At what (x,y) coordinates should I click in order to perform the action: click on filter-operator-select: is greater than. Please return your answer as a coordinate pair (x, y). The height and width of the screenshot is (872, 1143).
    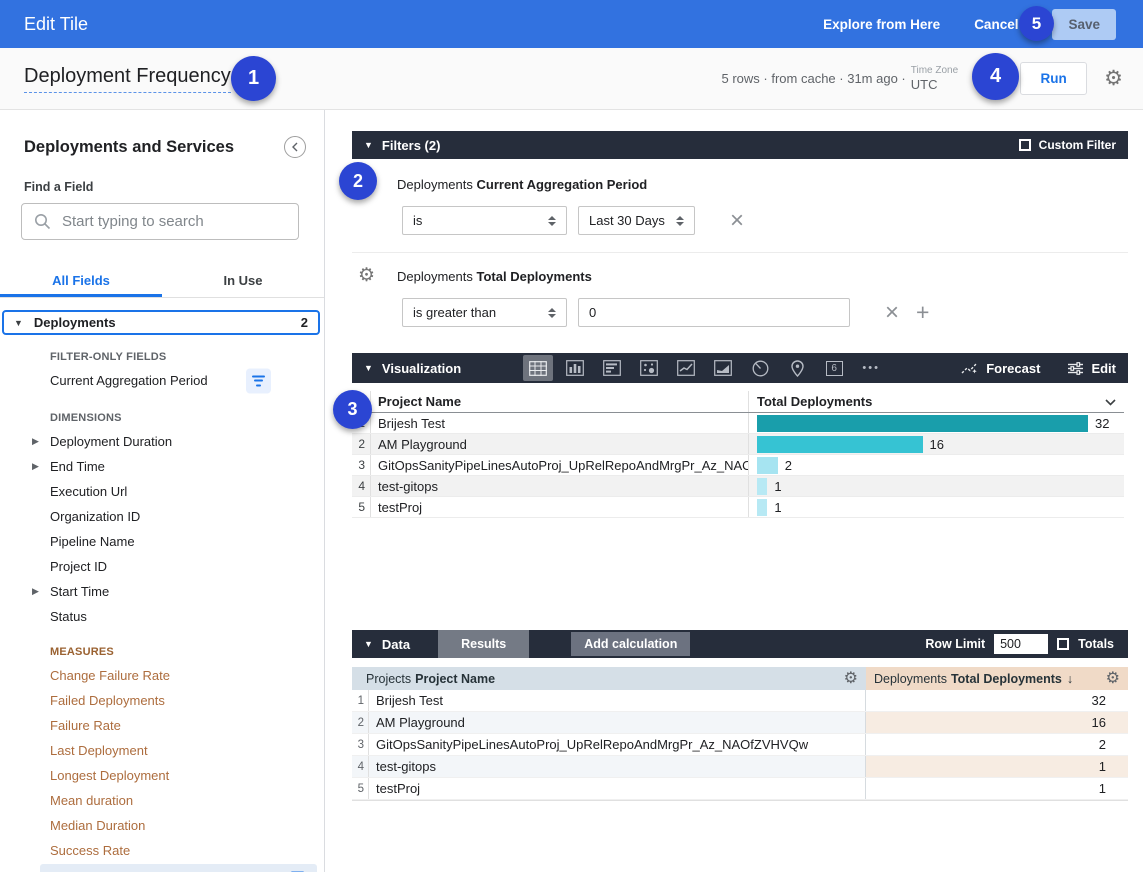
    Looking at the image, I should click on (484, 312).